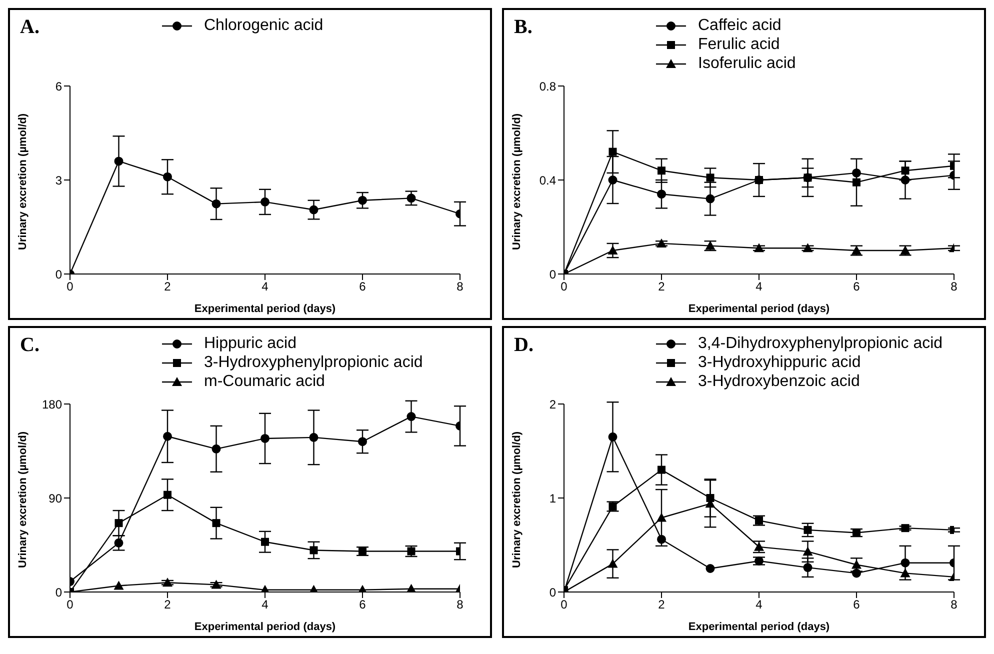 Image resolution: width=994 pixels, height=654 pixels. I want to click on legend-label: Isoferulic acid, so click(747, 63).